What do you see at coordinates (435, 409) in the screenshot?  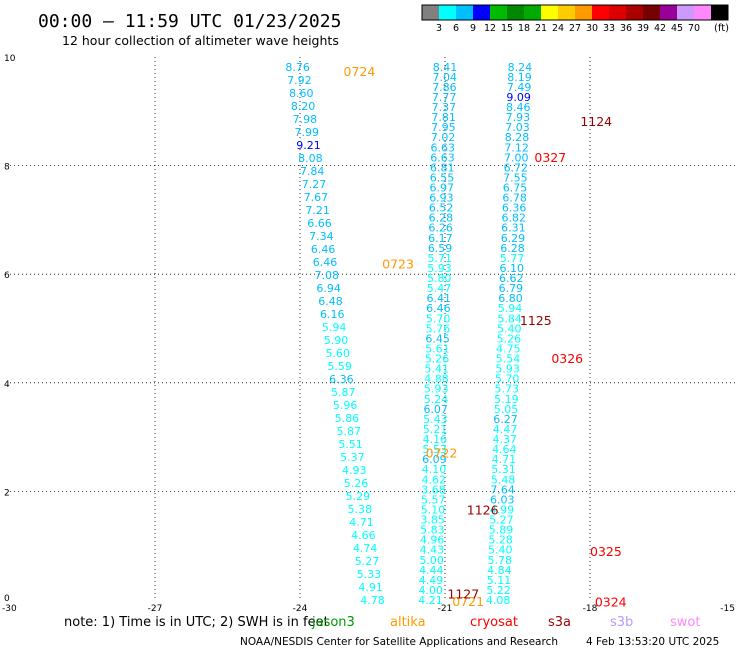 I see `wave-height-label: 6.07` at bounding box center [435, 409].